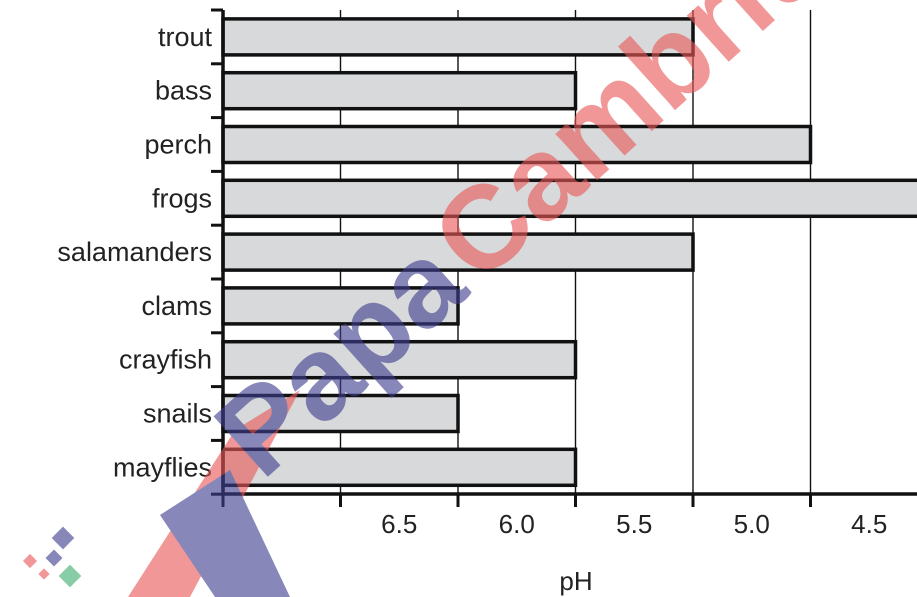  I want to click on category-label-salamanders: salamanders, so click(134, 252).